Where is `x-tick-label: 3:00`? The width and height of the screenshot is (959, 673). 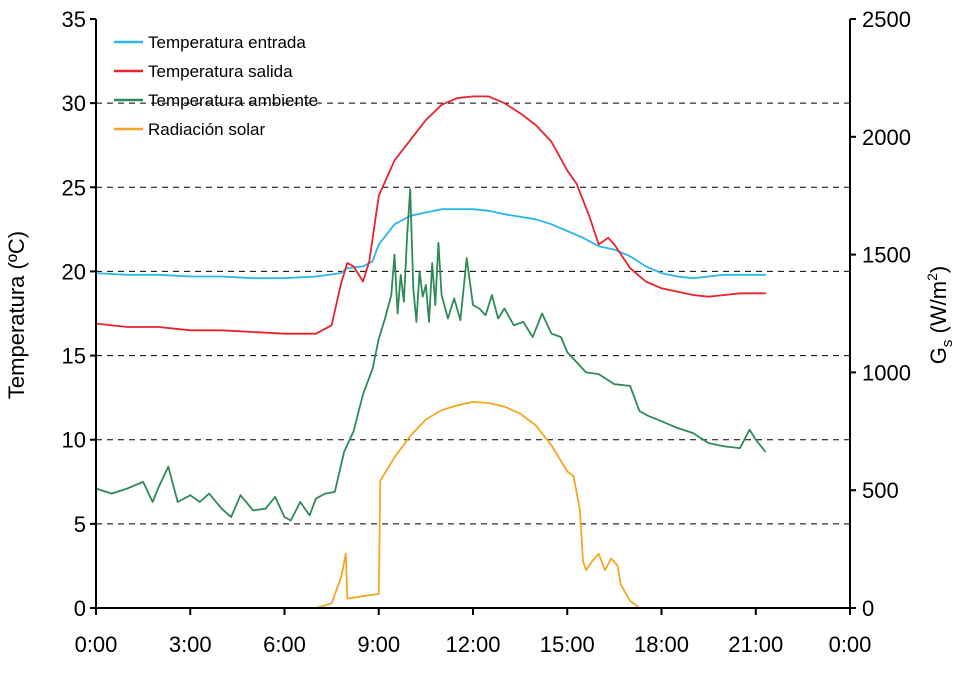
x-tick-label: 3:00 is located at coordinates (190, 644).